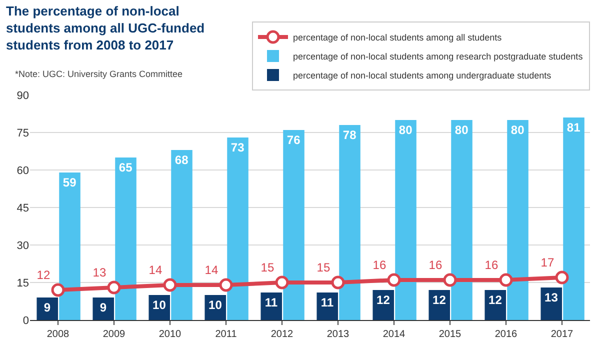 The height and width of the screenshot is (345, 600). I want to click on legend-label: percentage of non-local students among research postgraduate students, so click(438, 57).